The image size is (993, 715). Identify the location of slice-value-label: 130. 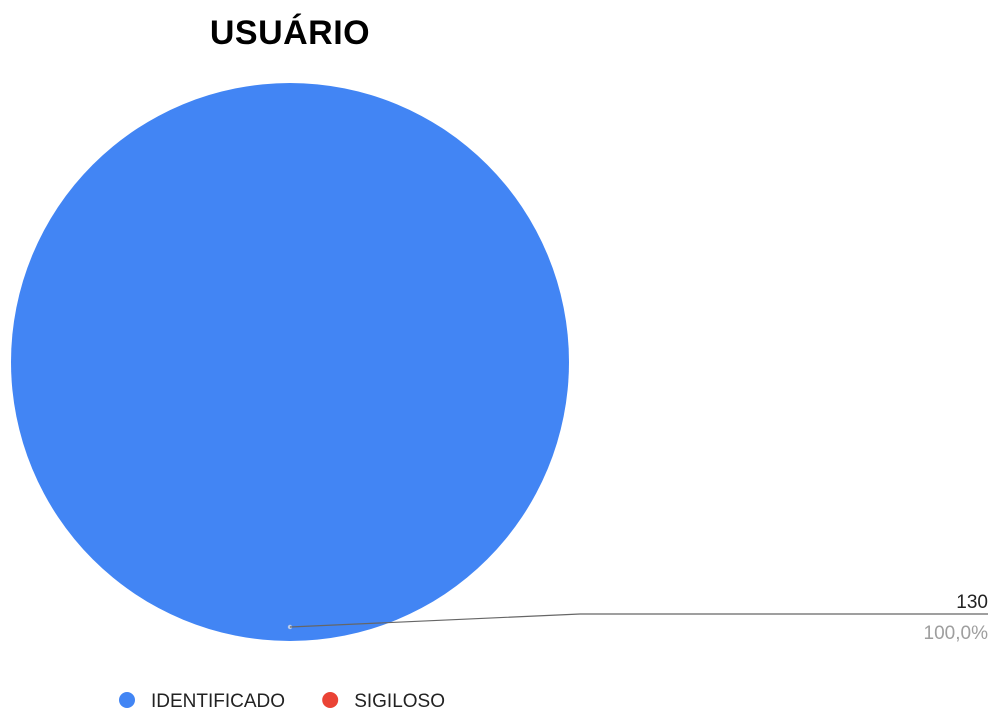
(972, 602).